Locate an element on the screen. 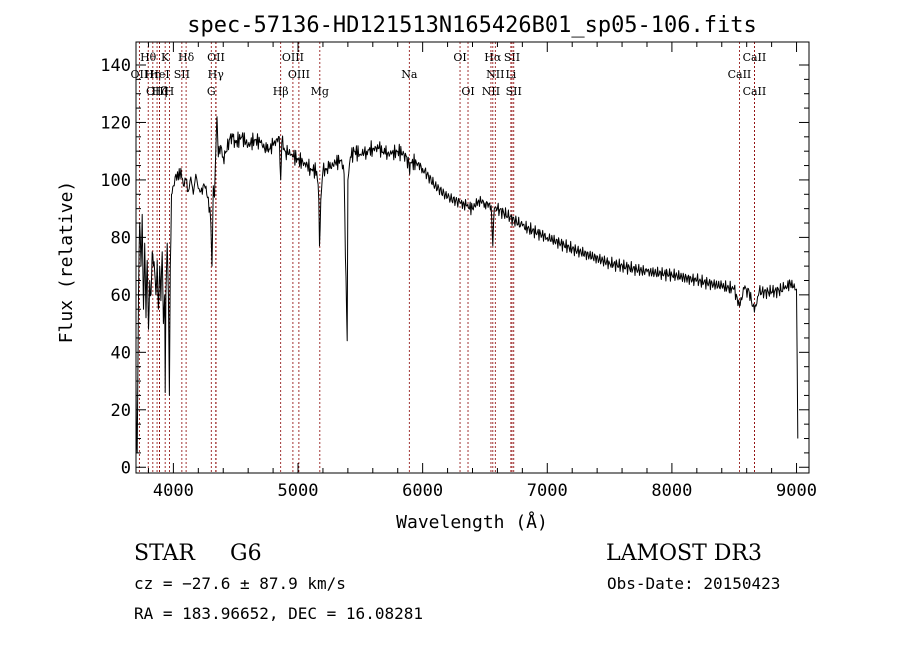 The width and height of the screenshot is (900, 649). y-tick-label-5: 100 is located at coordinates (115, 181).